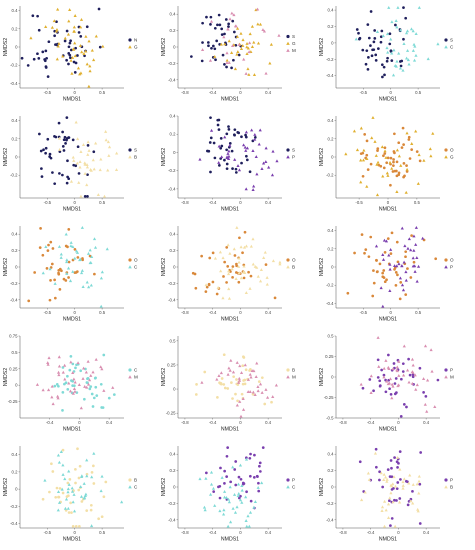  I want to click on x-tick-label: -0.4, so click(213, 202).